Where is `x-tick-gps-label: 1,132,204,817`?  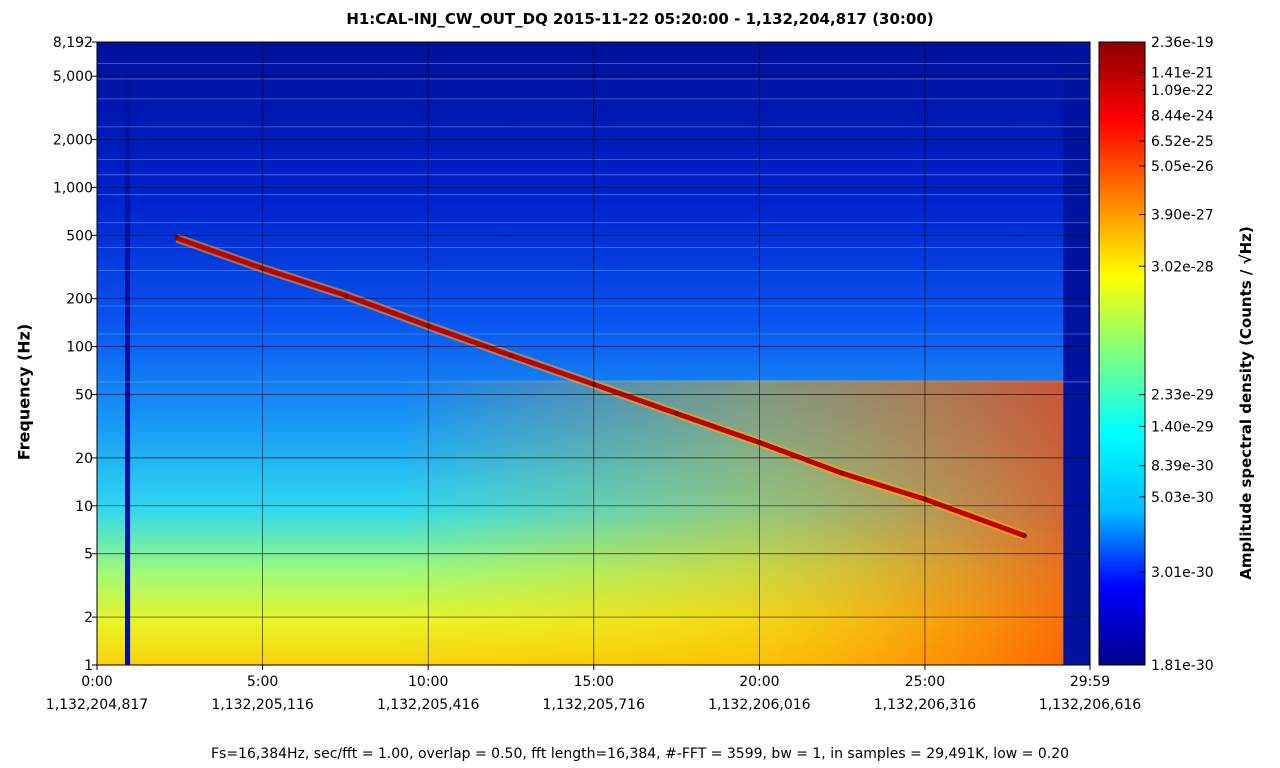 x-tick-gps-label: 1,132,204,817 is located at coordinates (97, 705).